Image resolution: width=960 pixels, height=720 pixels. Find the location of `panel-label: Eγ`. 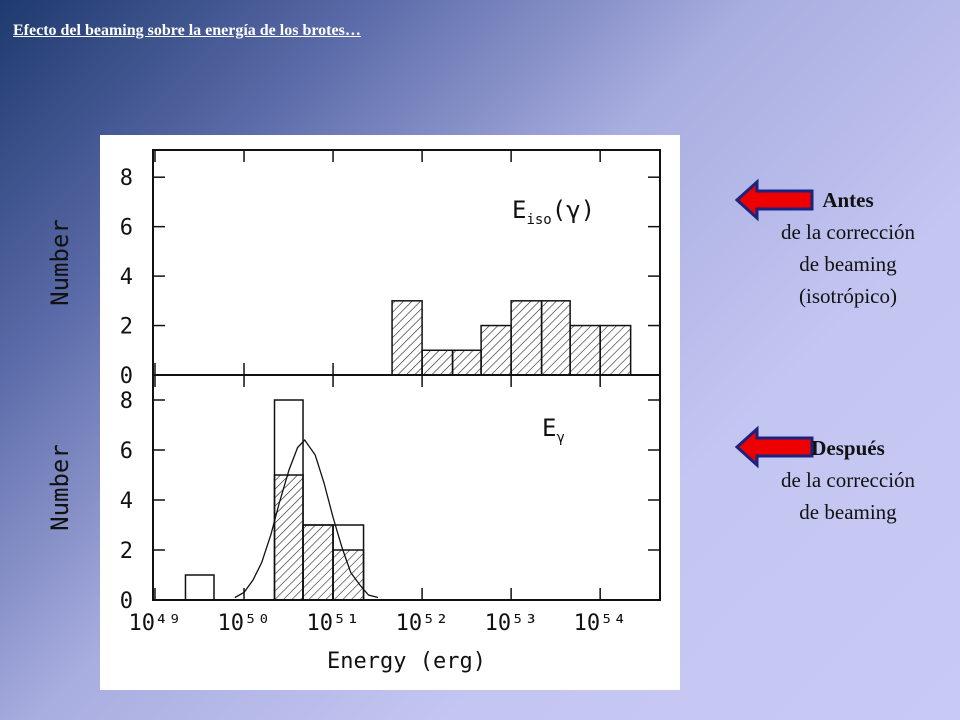

panel-label: Eγ is located at coordinates (553, 430).